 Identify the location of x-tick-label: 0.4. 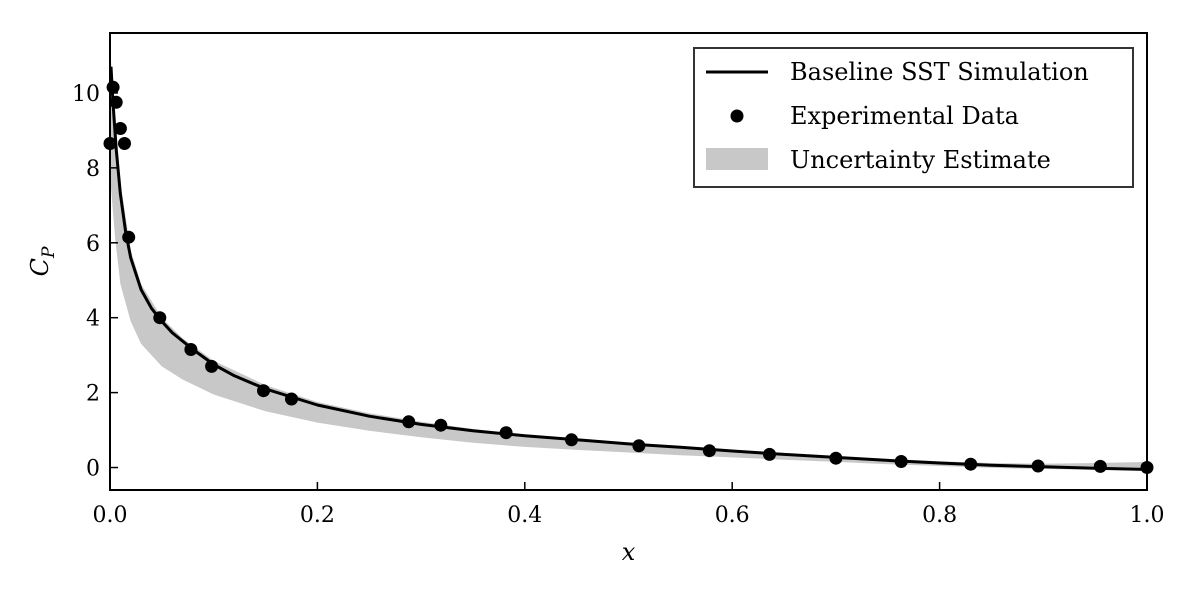
(524, 515).